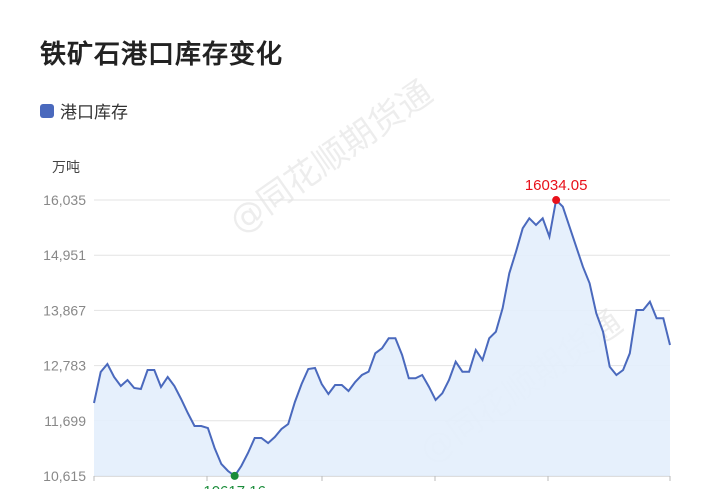  I want to click on legend-swatch, so click(47, 110).